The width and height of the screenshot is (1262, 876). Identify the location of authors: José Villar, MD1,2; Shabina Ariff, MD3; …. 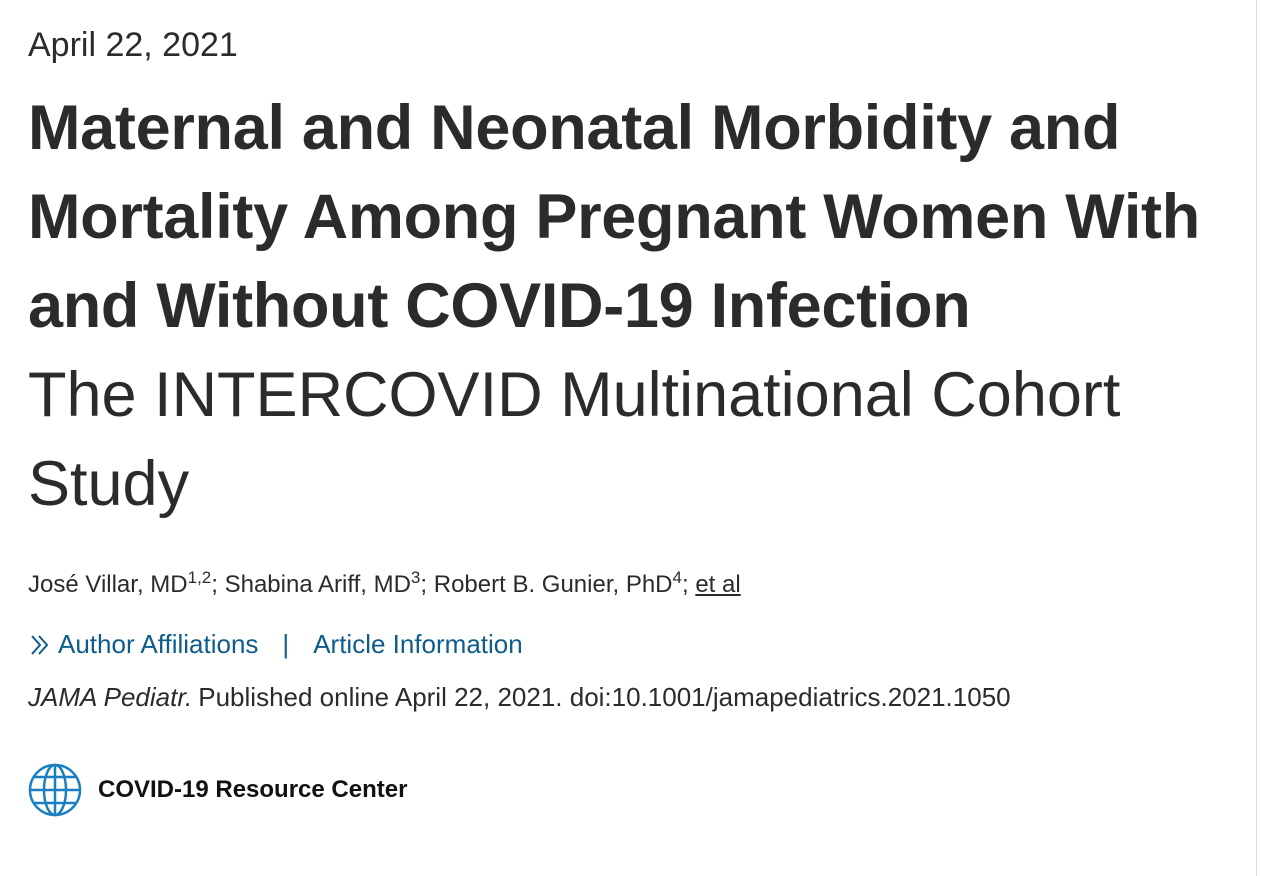
(628, 585).